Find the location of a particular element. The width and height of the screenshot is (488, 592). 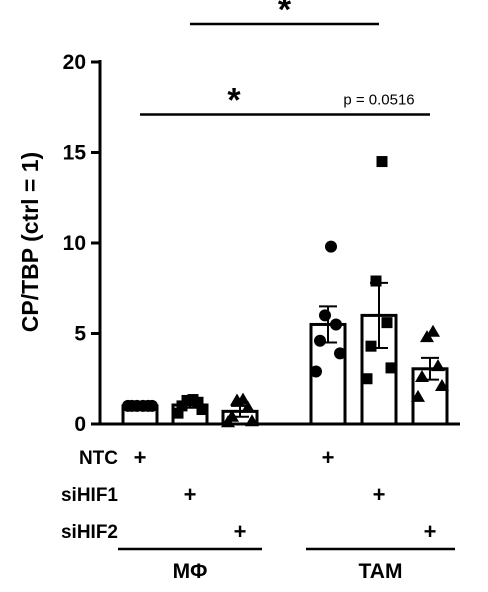

group-label: TAM is located at coordinates (381, 571).